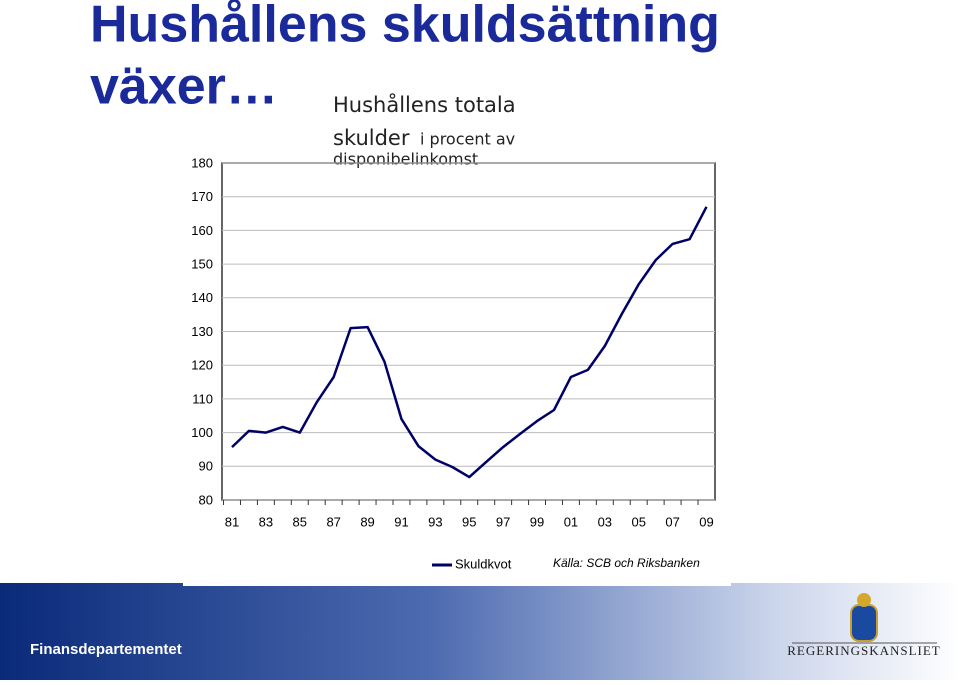 The width and height of the screenshot is (960, 685). What do you see at coordinates (206, 499) in the screenshot?
I see `y-tick-label: 80` at bounding box center [206, 499].